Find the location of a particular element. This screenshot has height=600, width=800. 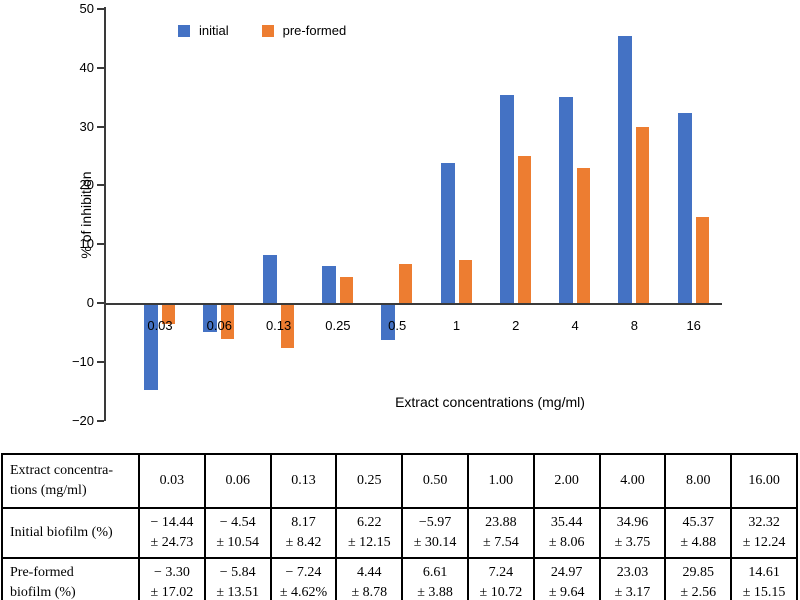

x-category-label: 1 is located at coordinates (456, 325).